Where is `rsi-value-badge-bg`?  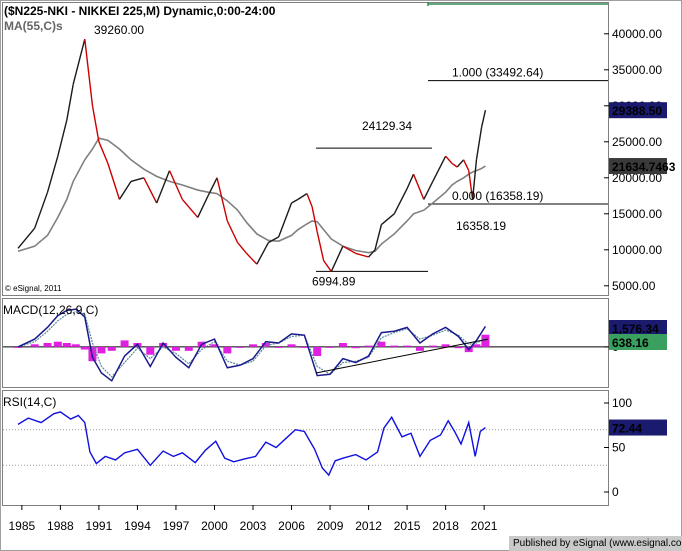 rsi-value-badge-bg is located at coordinates (638, 427).